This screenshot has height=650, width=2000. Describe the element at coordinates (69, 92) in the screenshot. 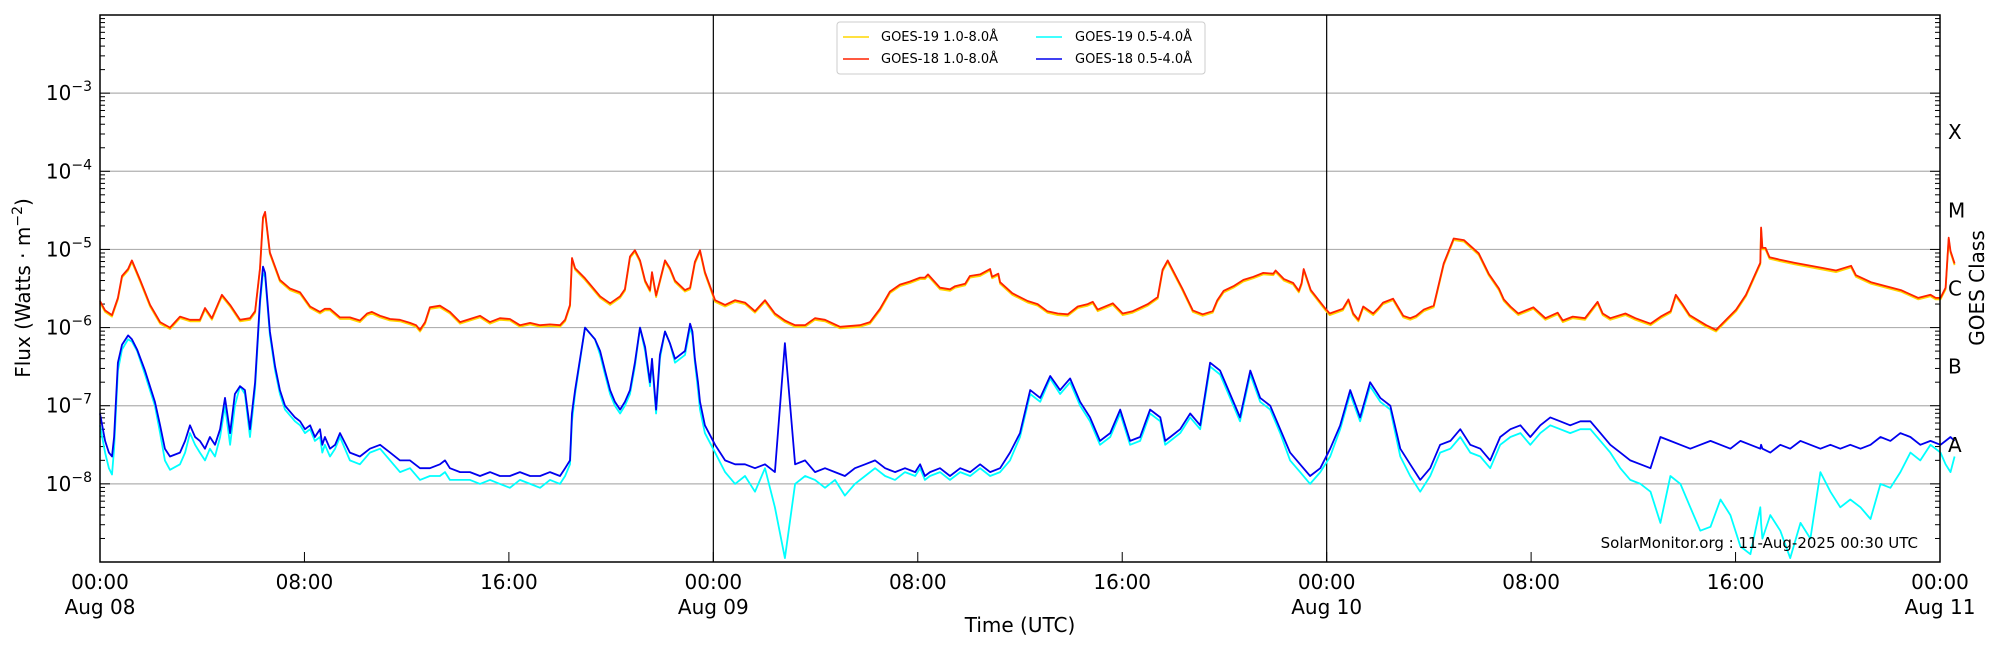

I see `y-tick-label: 10⁻³` at that location.